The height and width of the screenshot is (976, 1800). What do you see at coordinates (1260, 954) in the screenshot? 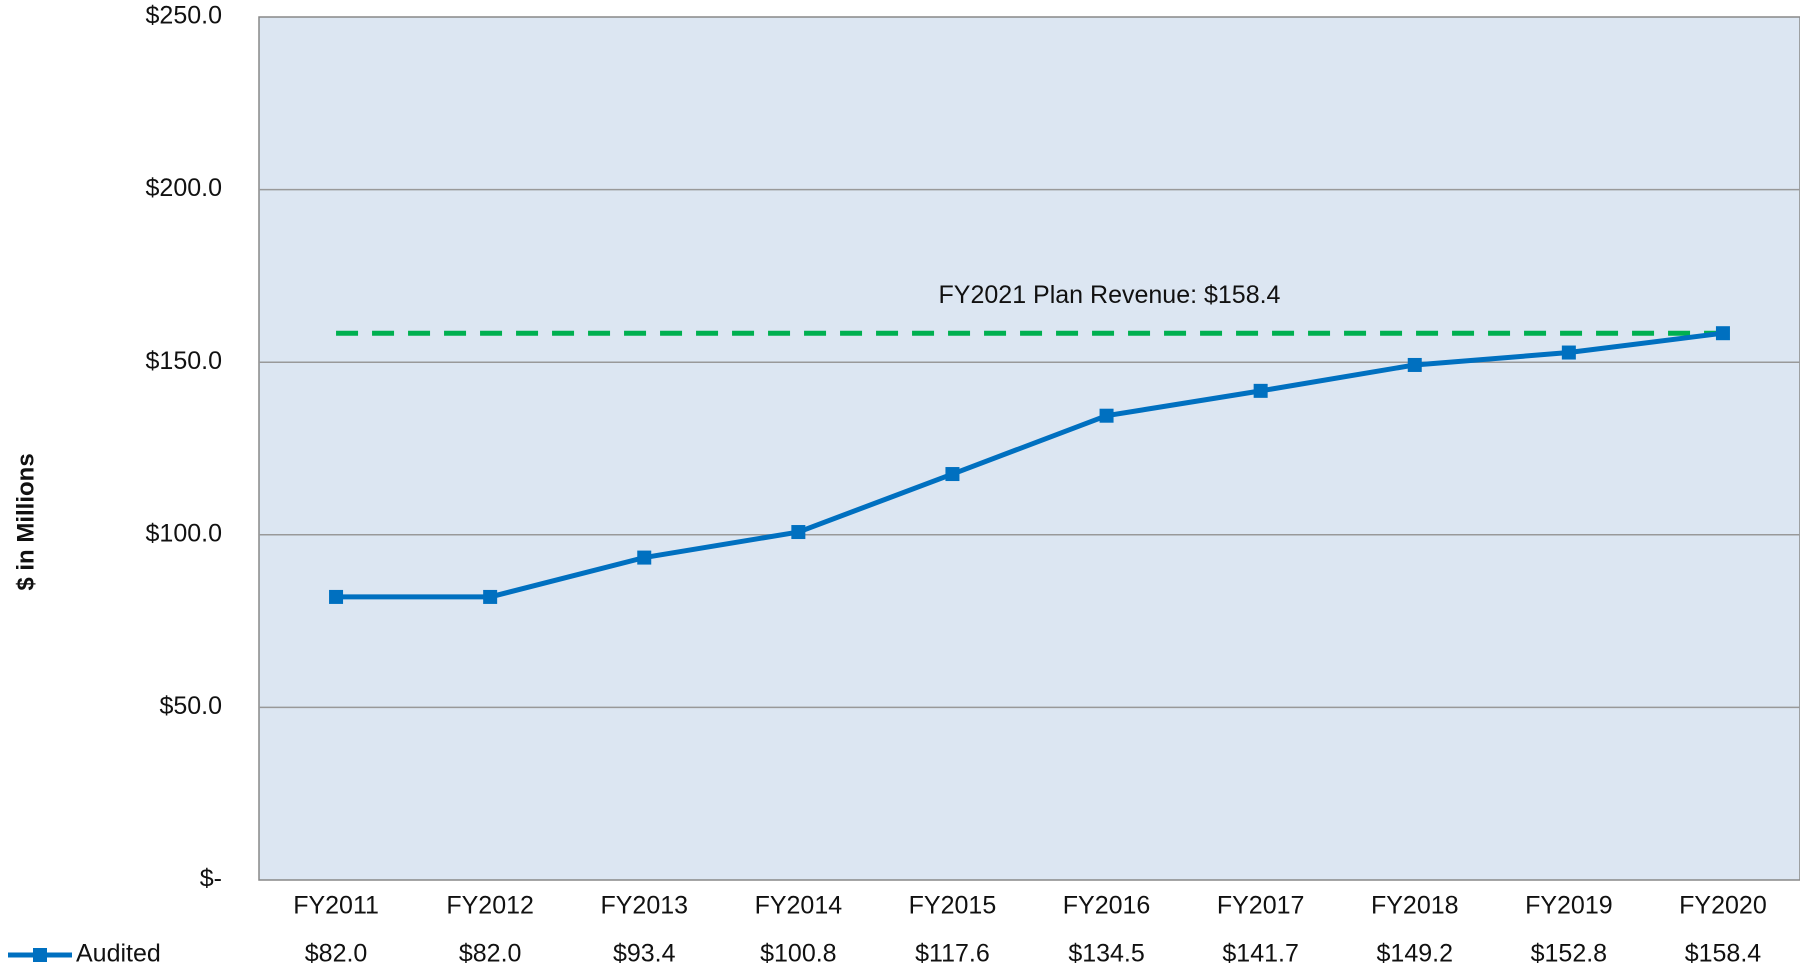
I see `value-label: $141.7` at bounding box center [1260, 954].